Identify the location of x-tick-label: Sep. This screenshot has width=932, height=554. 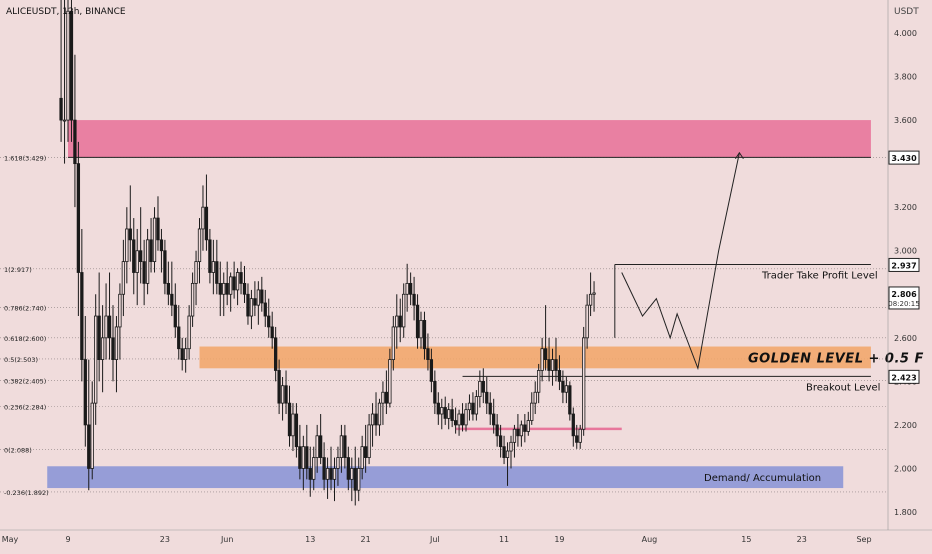
(863, 539).